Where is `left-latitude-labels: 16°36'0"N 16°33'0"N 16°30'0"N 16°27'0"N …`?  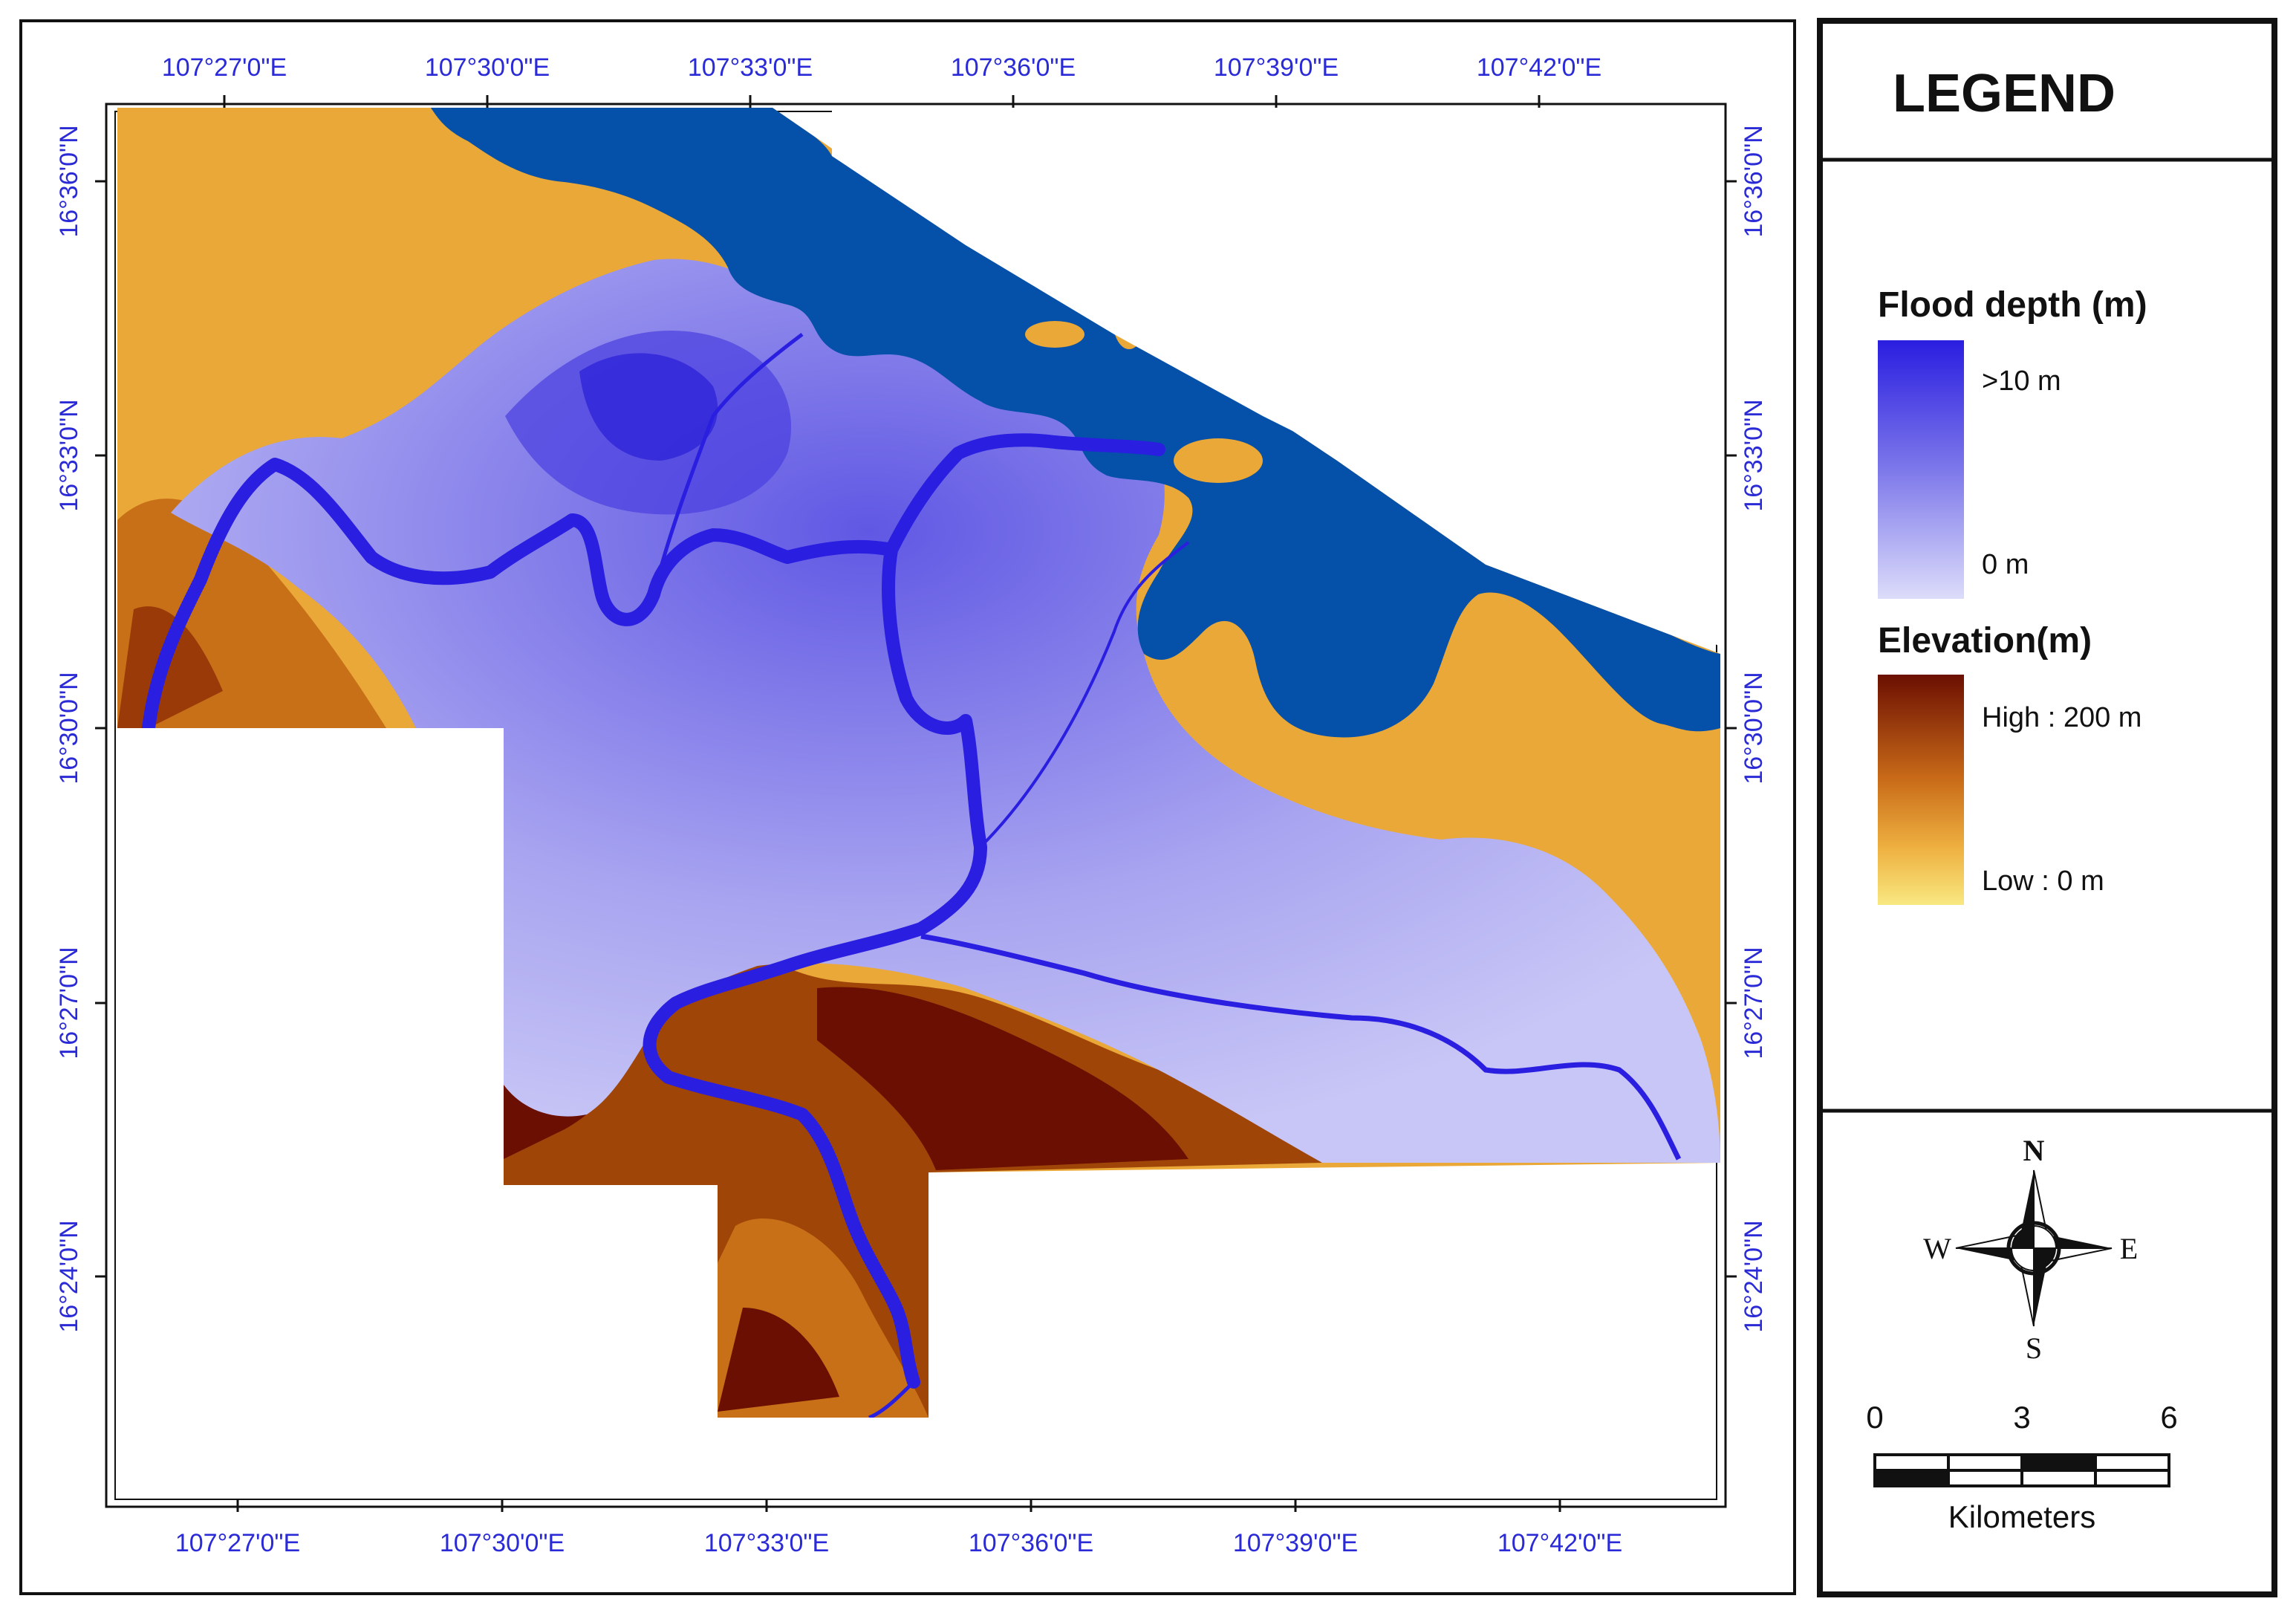 left-latitude-labels: 16°36'0"N 16°33'0"N 16°30'0"N 16°27'0"N … is located at coordinates (69, 728).